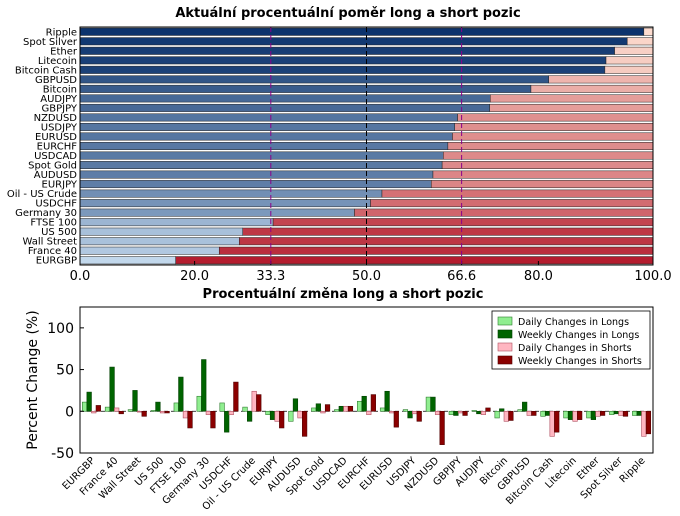 Image resolution: width=680 pixels, height=516 pixels. Describe the element at coordinates (69, 412) in the screenshot. I see `y-tick-label: 0` at that location.